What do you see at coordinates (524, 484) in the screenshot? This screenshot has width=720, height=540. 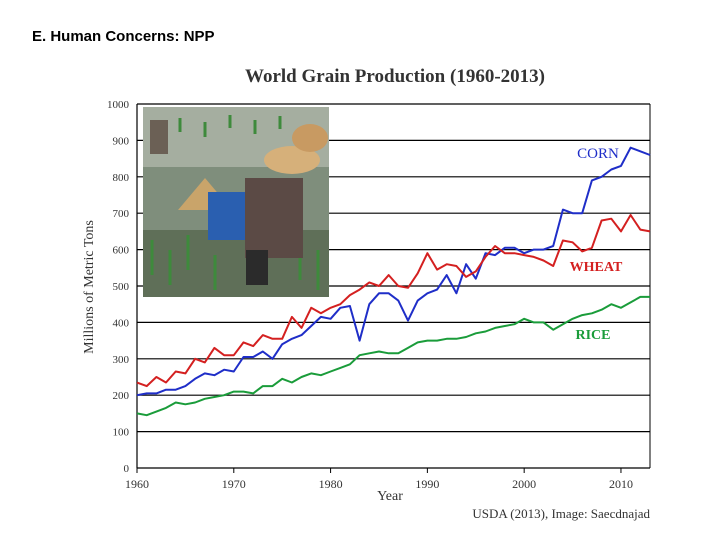 I see `x-tick-label: 2000` at bounding box center [524, 484].